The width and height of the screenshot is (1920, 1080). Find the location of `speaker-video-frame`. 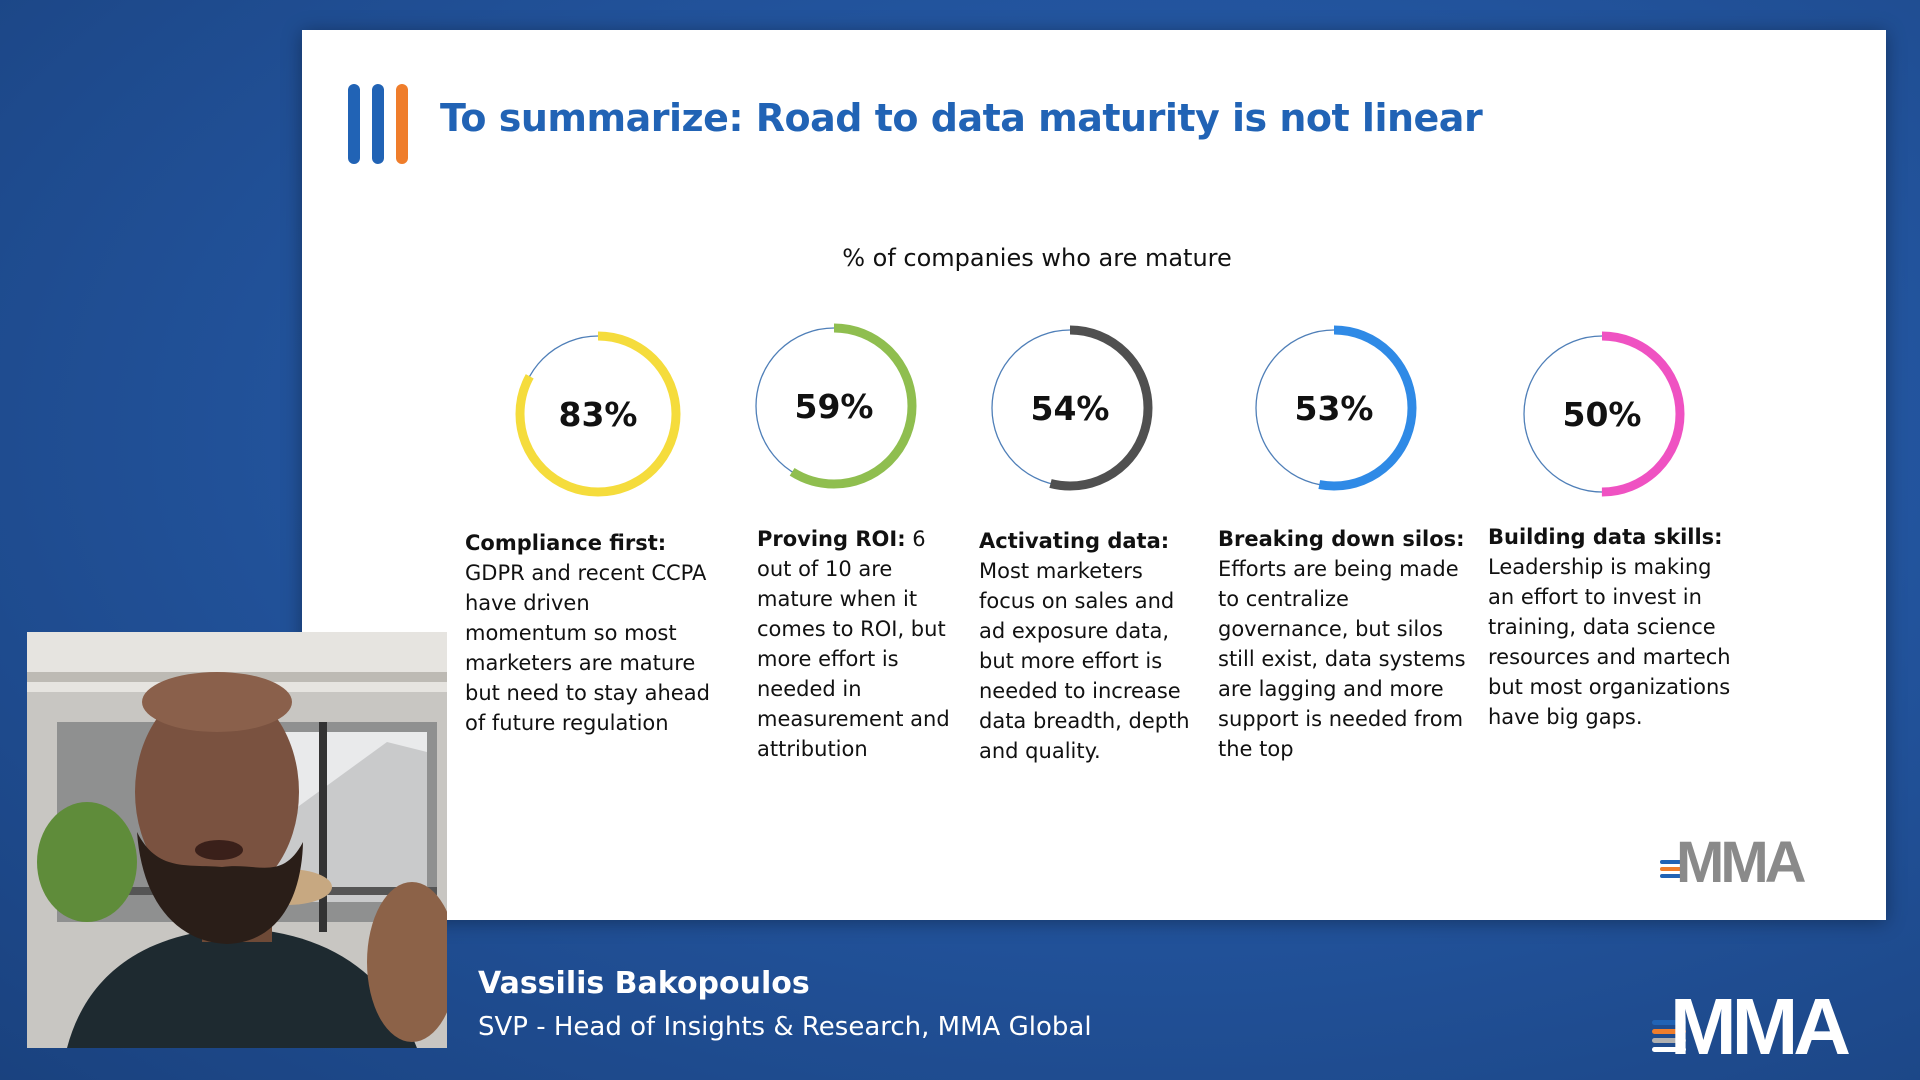

speaker-video-frame is located at coordinates (237, 840).